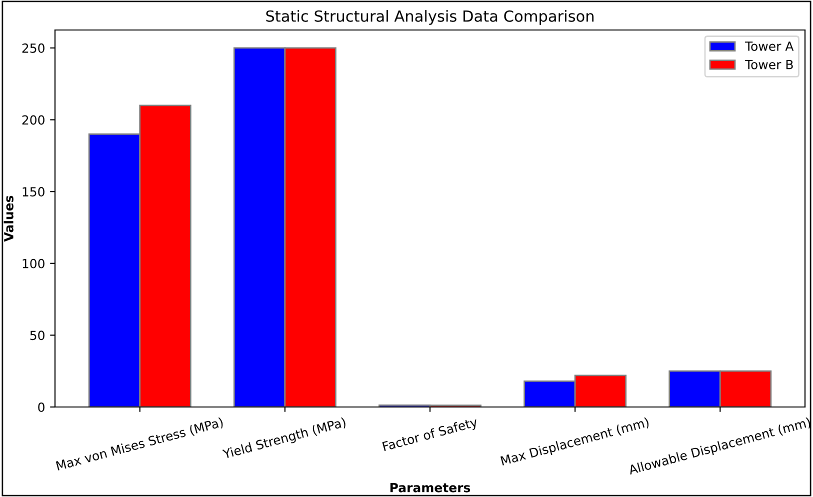 This screenshot has width=813, height=497. What do you see at coordinates (769, 46) in the screenshot?
I see `legend-label: Tower A` at bounding box center [769, 46].